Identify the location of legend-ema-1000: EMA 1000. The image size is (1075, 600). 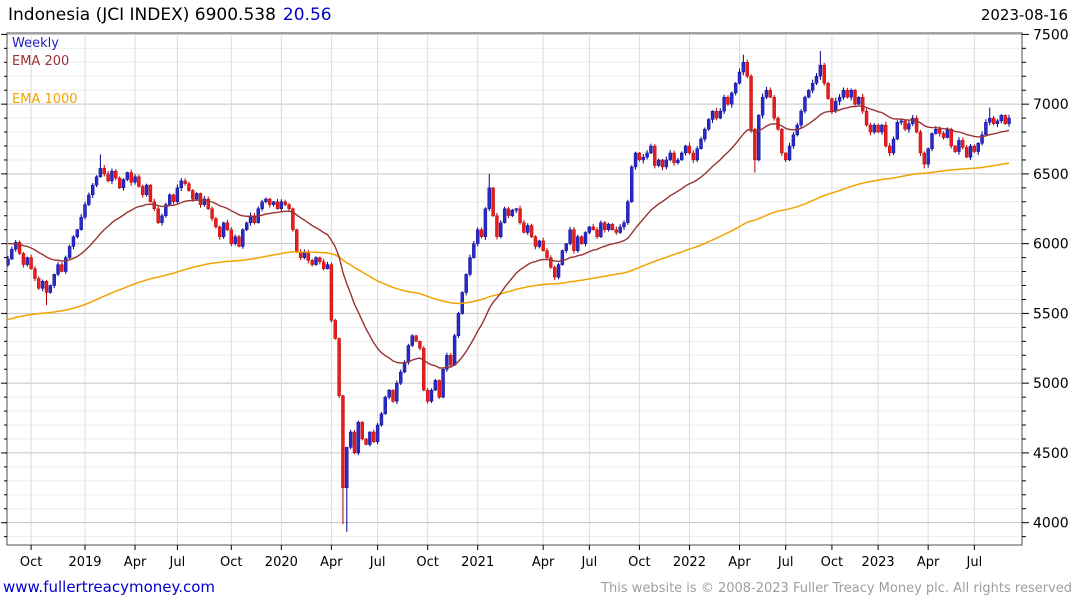
(45, 99).